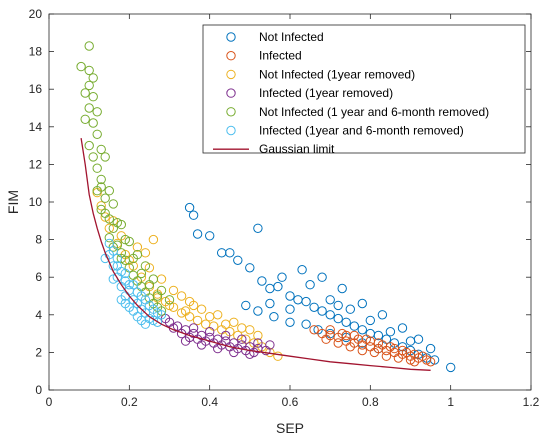 The width and height of the screenshot is (550, 445). Describe the element at coordinates (297, 149) in the screenshot. I see `legend-label: Gaussian limit` at that location.